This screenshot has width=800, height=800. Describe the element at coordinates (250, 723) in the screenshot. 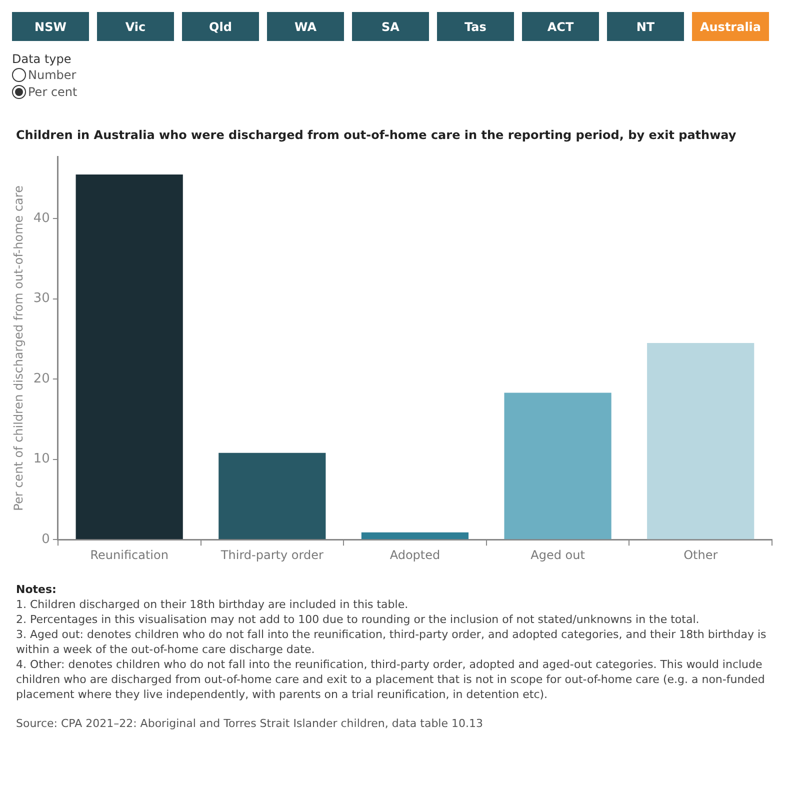

I see `source-note: Source: CPA 2021–22: Aboriginal and Torres Strait Islander children, data table 10.13` at that location.